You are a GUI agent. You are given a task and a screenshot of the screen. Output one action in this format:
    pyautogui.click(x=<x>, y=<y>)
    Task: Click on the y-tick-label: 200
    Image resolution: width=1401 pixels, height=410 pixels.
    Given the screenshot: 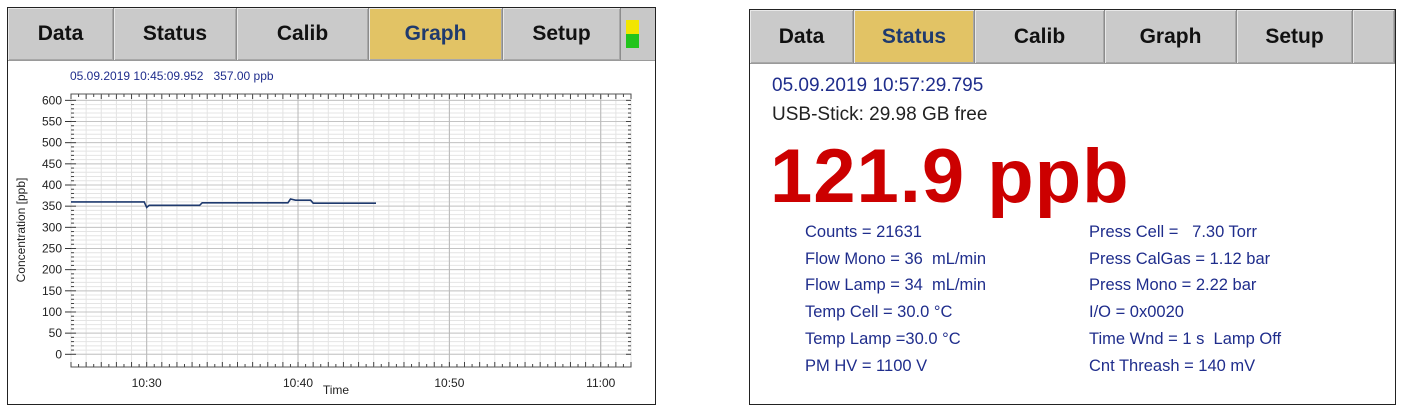 What is the action you would take?
    pyautogui.click(x=52, y=270)
    